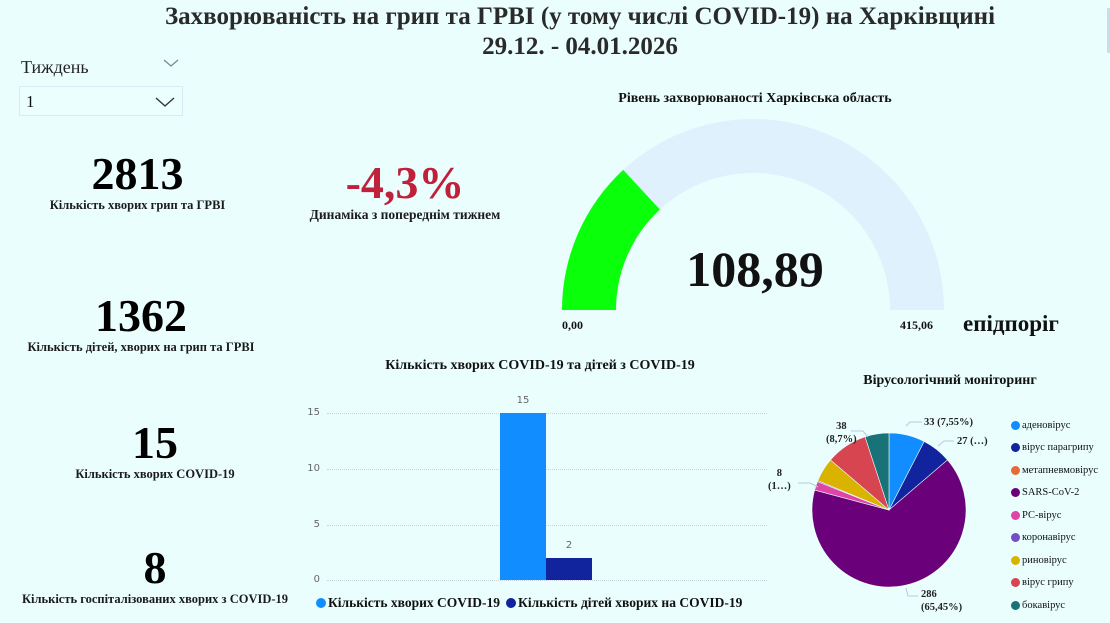 The width and height of the screenshot is (1110, 623). Describe the element at coordinates (523, 496) in the screenshot. I see `bar-covid-cases` at that location.